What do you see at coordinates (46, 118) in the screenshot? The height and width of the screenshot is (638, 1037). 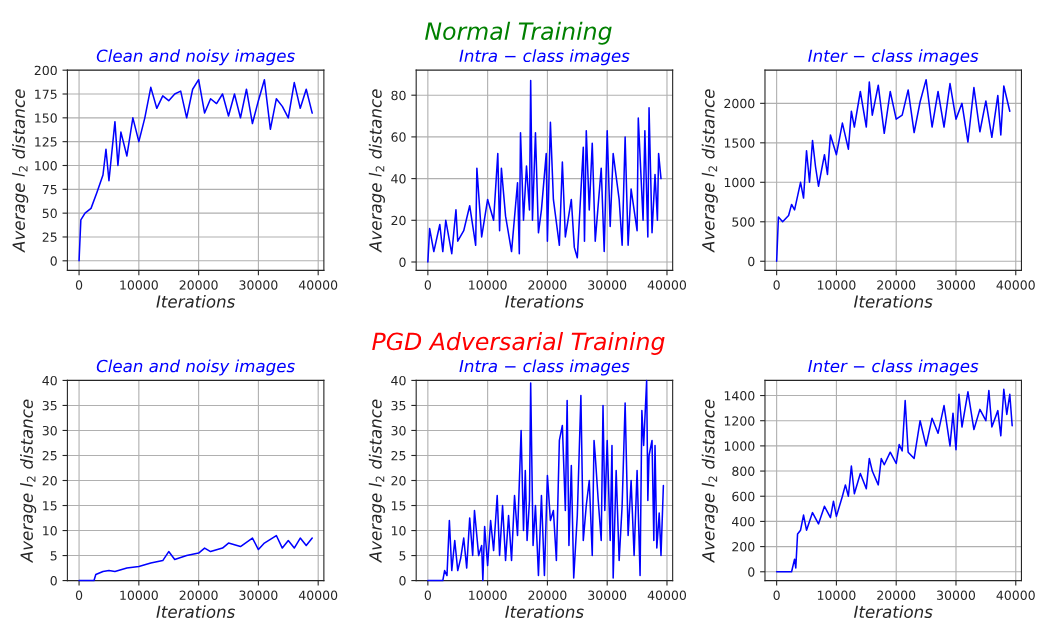 I see `y-tick-label: 150` at bounding box center [46, 118].